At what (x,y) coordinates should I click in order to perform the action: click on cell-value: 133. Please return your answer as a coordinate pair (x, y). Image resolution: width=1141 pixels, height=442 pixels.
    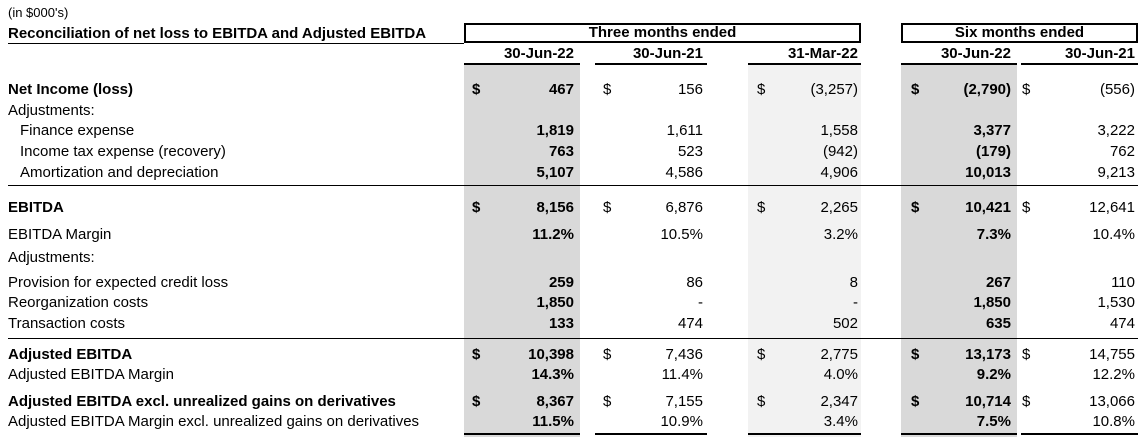
    Looking at the image, I should click on (561, 323).